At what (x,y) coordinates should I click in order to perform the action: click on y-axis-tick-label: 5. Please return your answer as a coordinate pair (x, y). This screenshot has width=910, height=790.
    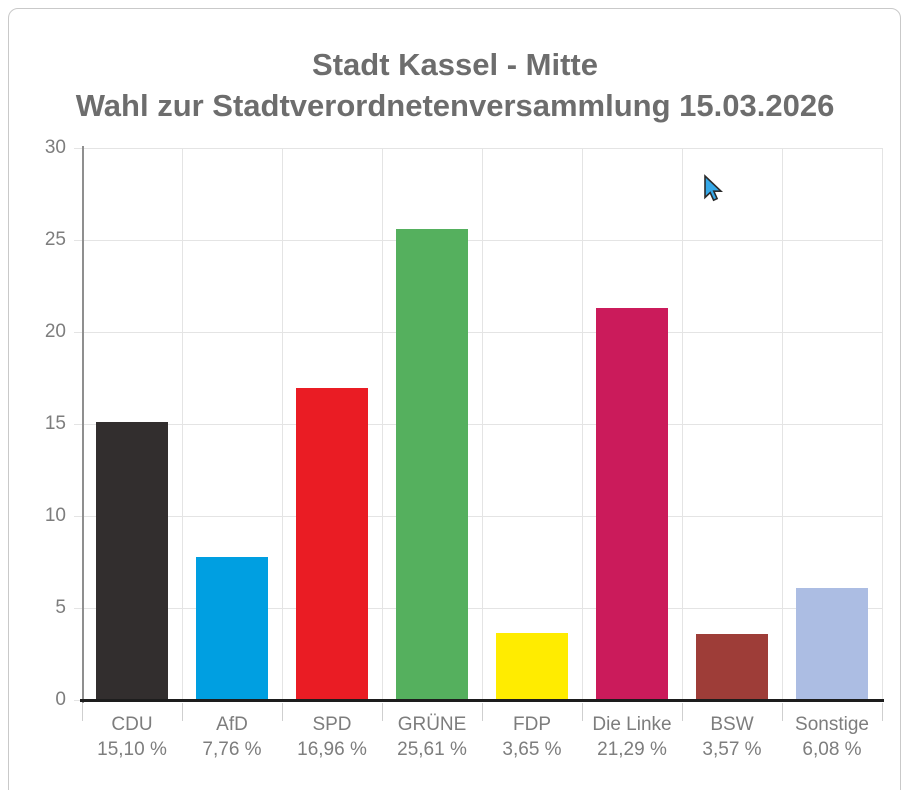
    Looking at the image, I should click on (60, 607).